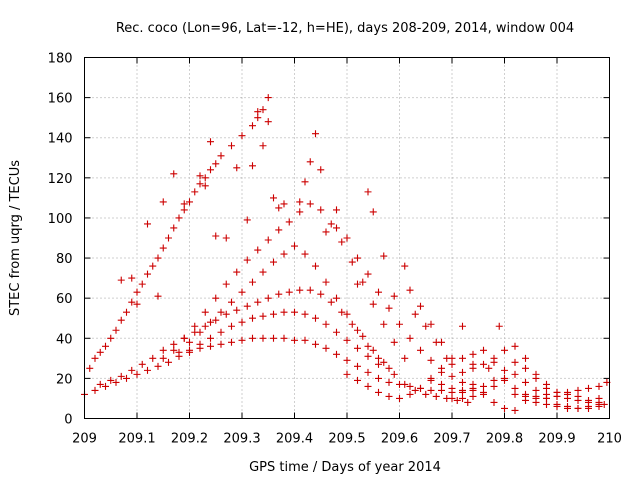  Describe the element at coordinates (64, 299) in the screenshot. I see `y-tick-label: 60` at that location.